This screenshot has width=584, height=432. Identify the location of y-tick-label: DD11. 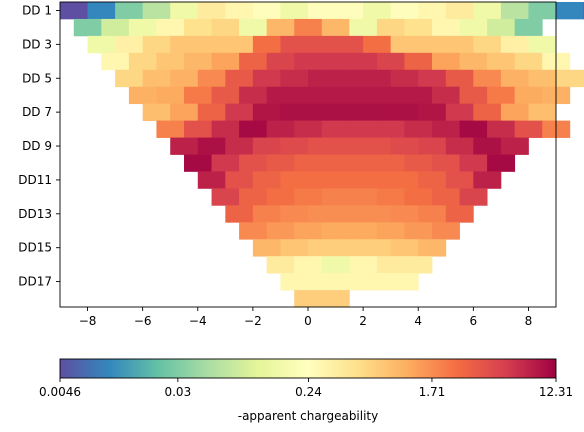
(35, 180).